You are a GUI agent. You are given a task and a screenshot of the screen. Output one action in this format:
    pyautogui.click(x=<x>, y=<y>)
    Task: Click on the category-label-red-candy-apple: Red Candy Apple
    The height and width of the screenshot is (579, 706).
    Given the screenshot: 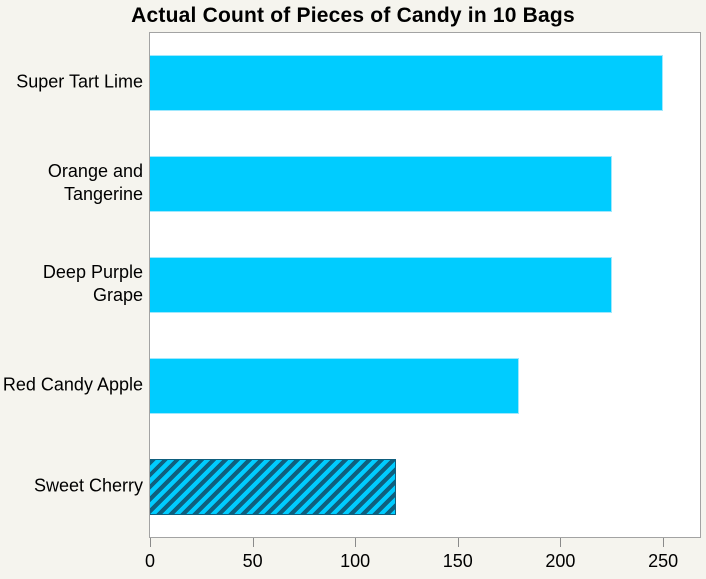 What is the action you would take?
    pyautogui.click(x=72, y=384)
    